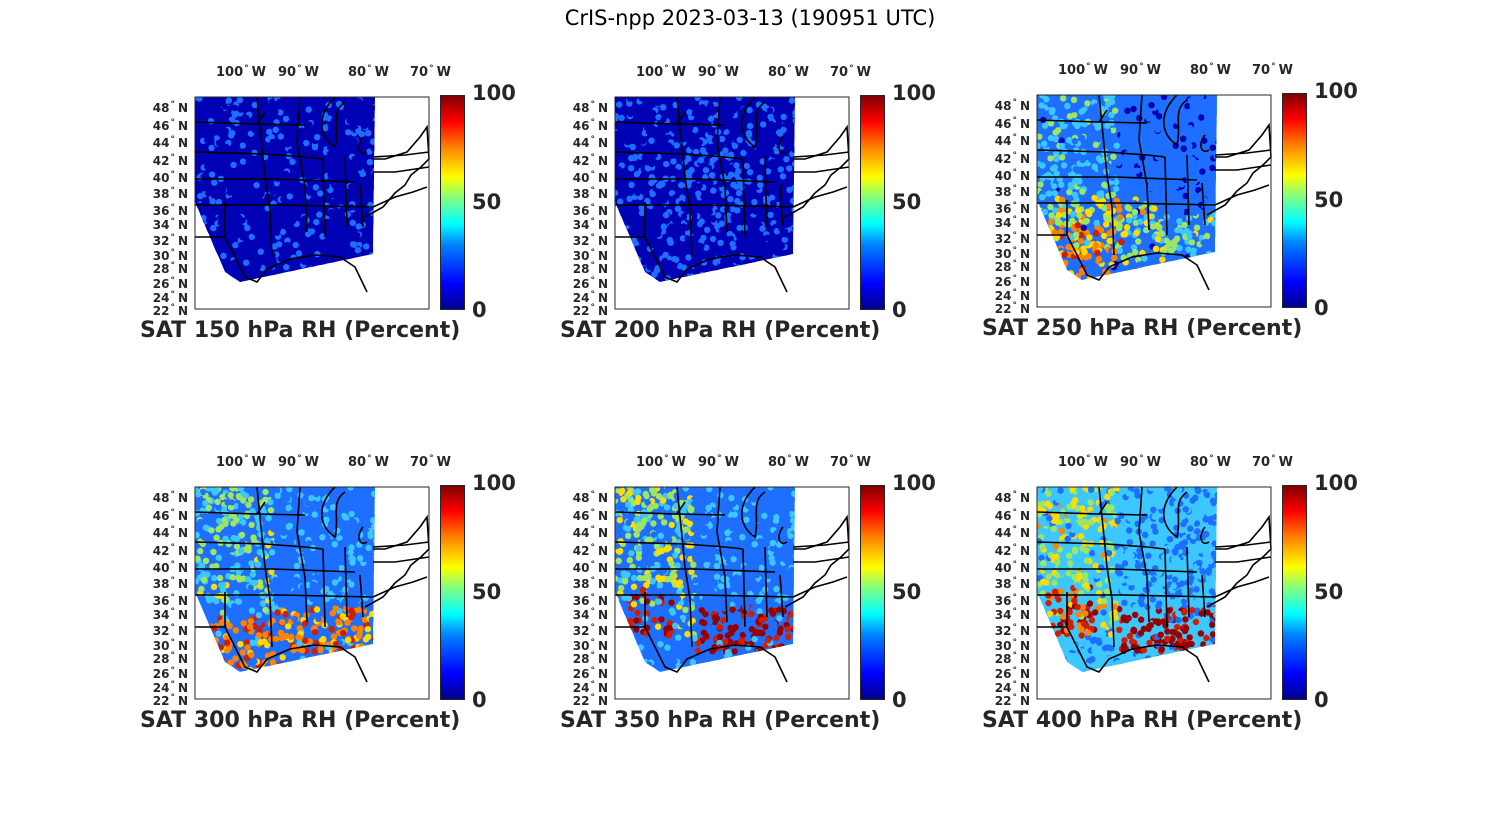 Image resolution: width=1500 pixels, height=825 pixels. What do you see at coordinates (1012, 266) in the screenshot?
I see `lat-tick-label: 28° N` at bounding box center [1012, 266].